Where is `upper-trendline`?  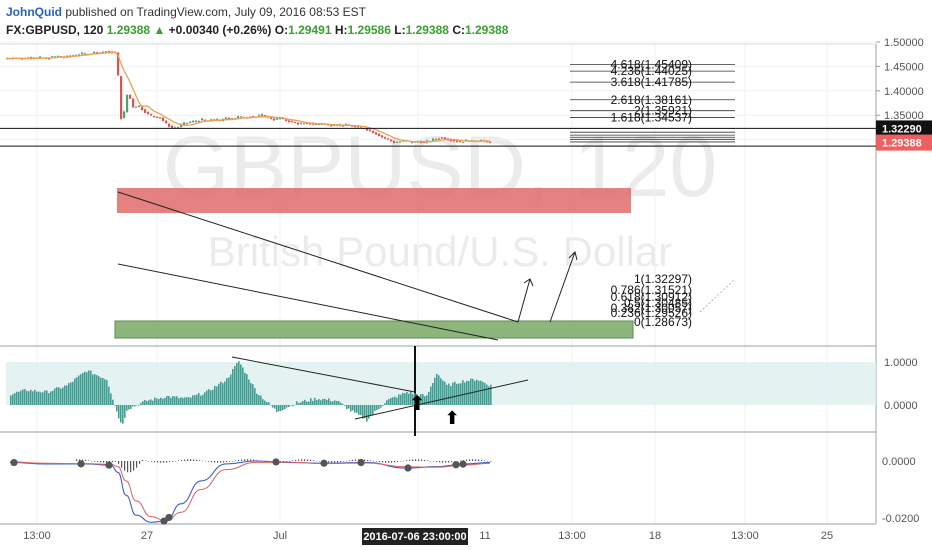 upper-trendline is located at coordinates (318, 257).